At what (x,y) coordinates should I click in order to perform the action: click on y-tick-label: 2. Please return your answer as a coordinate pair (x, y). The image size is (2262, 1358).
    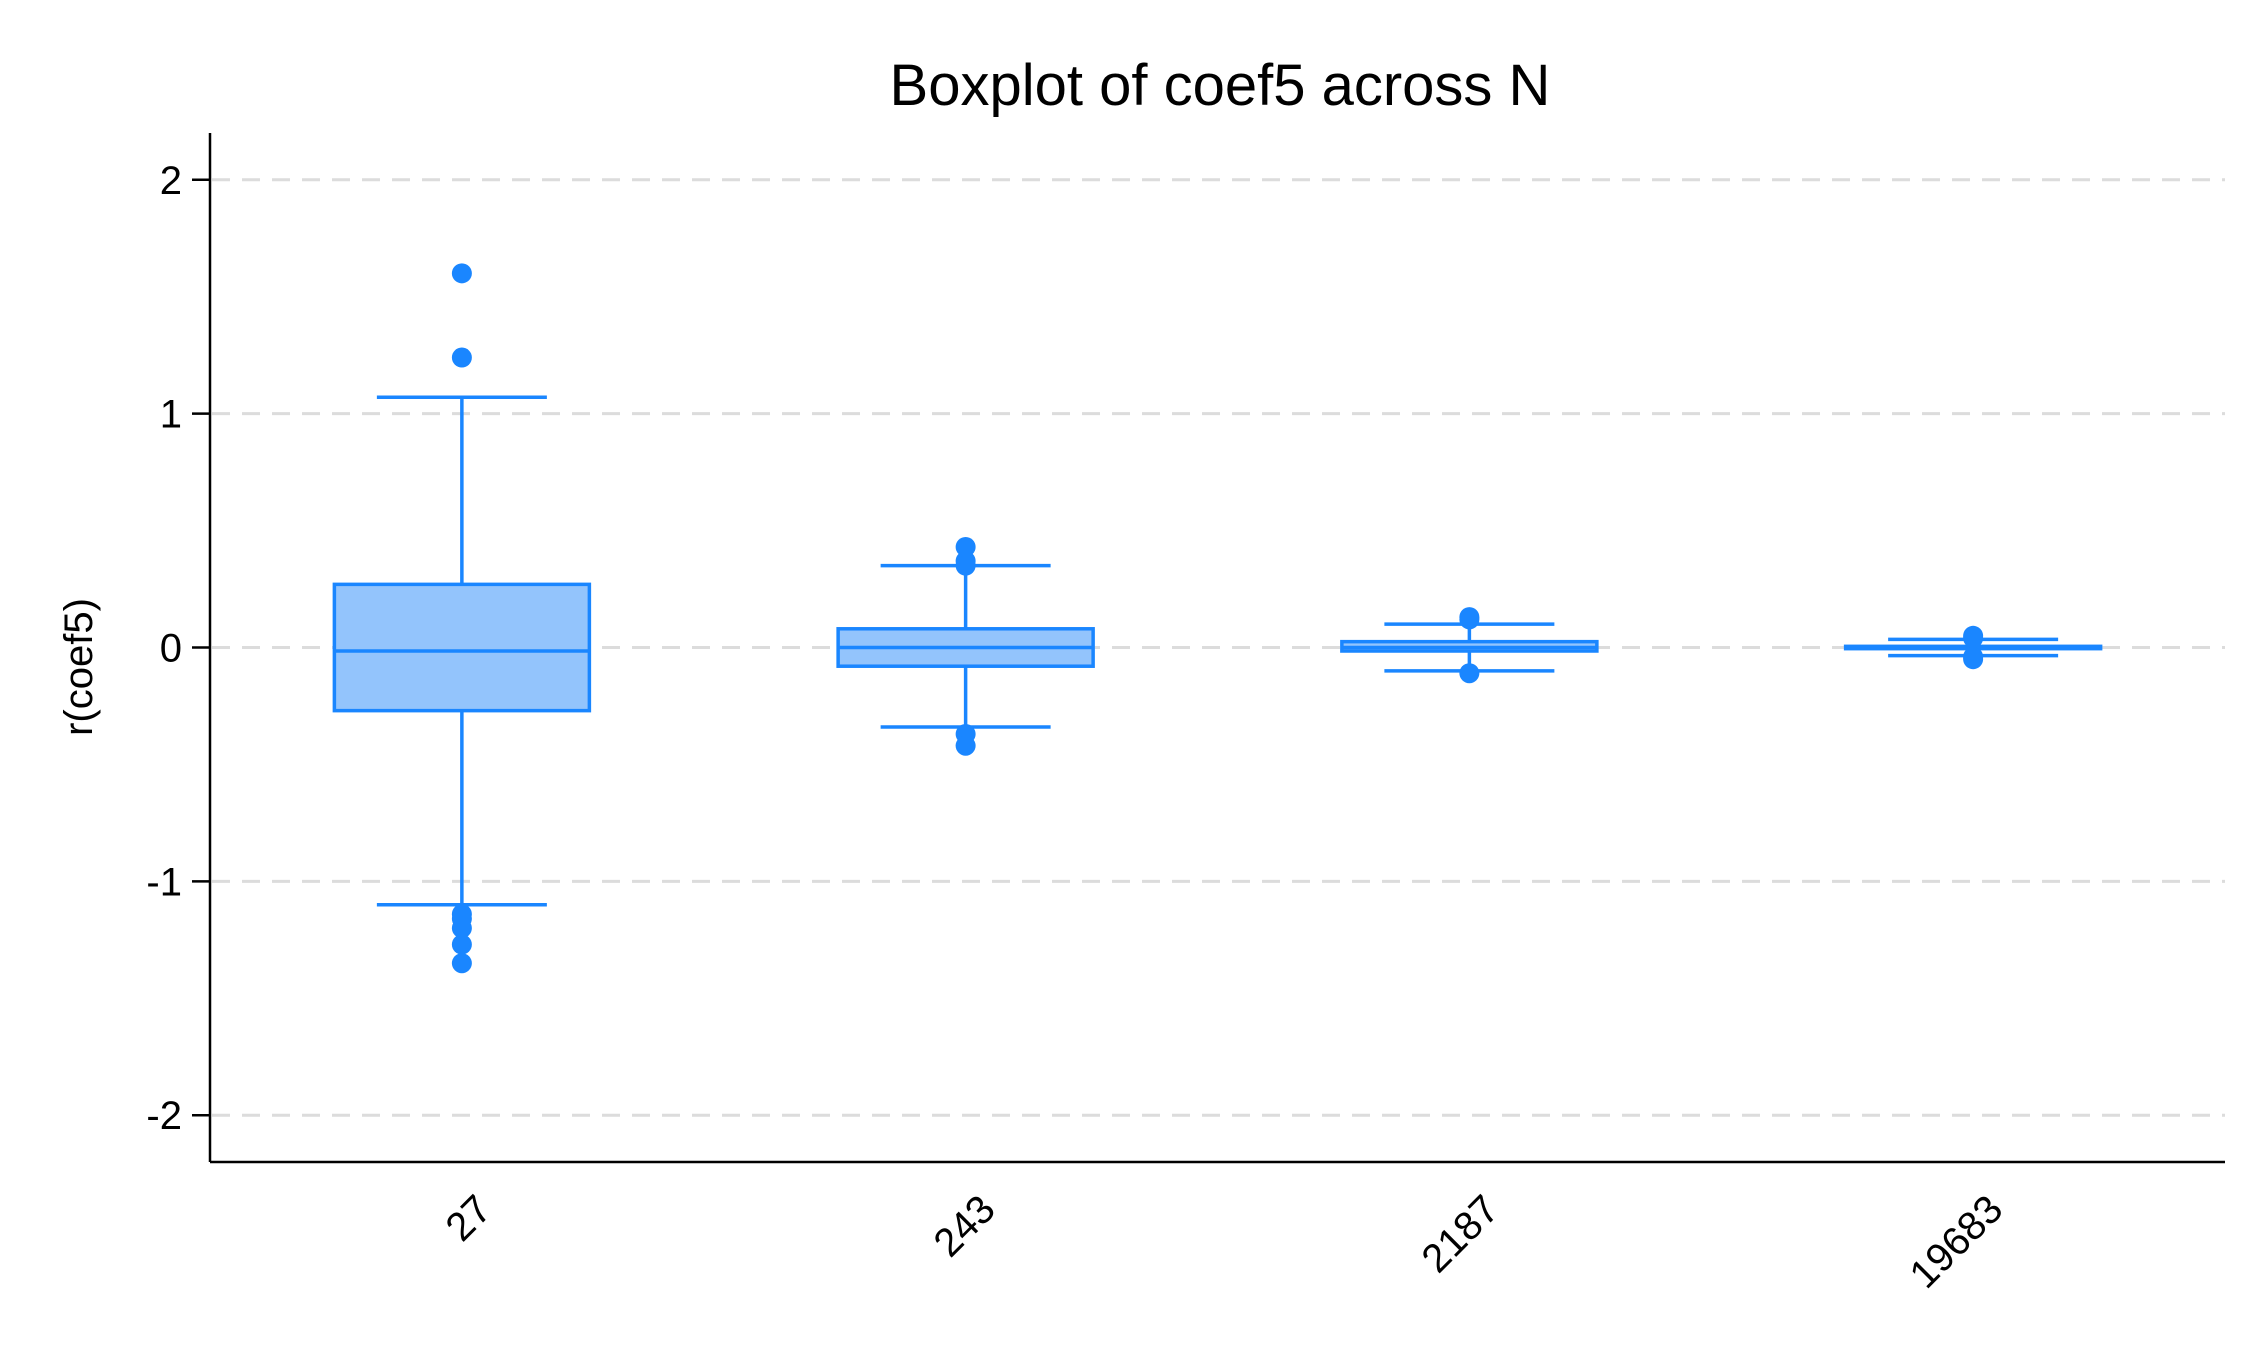
    Looking at the image, I should click on (171, 181).